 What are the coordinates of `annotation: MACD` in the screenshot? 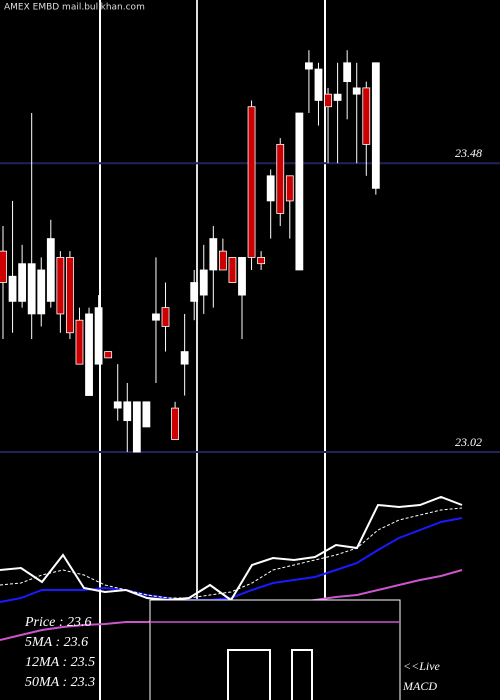 It's located at (419, 686).